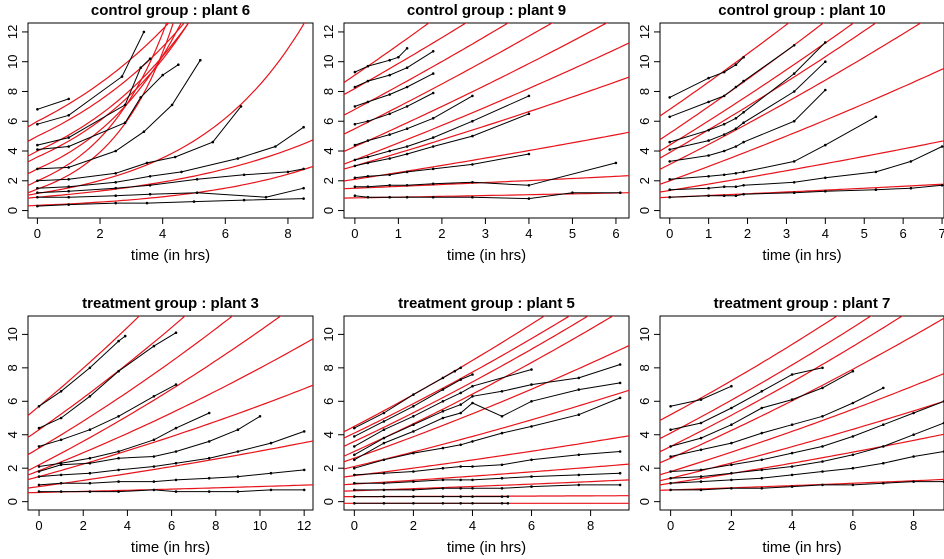  What do you see at coordinates (260, 525) in the screenshot?
I see `x-tick-label: 10` at bounding box center [260, 525].